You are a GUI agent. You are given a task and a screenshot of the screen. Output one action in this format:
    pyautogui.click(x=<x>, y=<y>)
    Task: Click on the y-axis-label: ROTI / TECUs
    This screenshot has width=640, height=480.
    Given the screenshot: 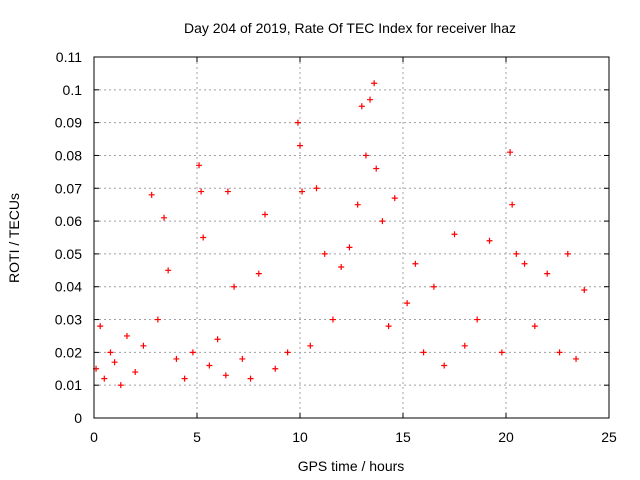 What is the action you would take?
    pyautogui.click(x=14, y=238)
    